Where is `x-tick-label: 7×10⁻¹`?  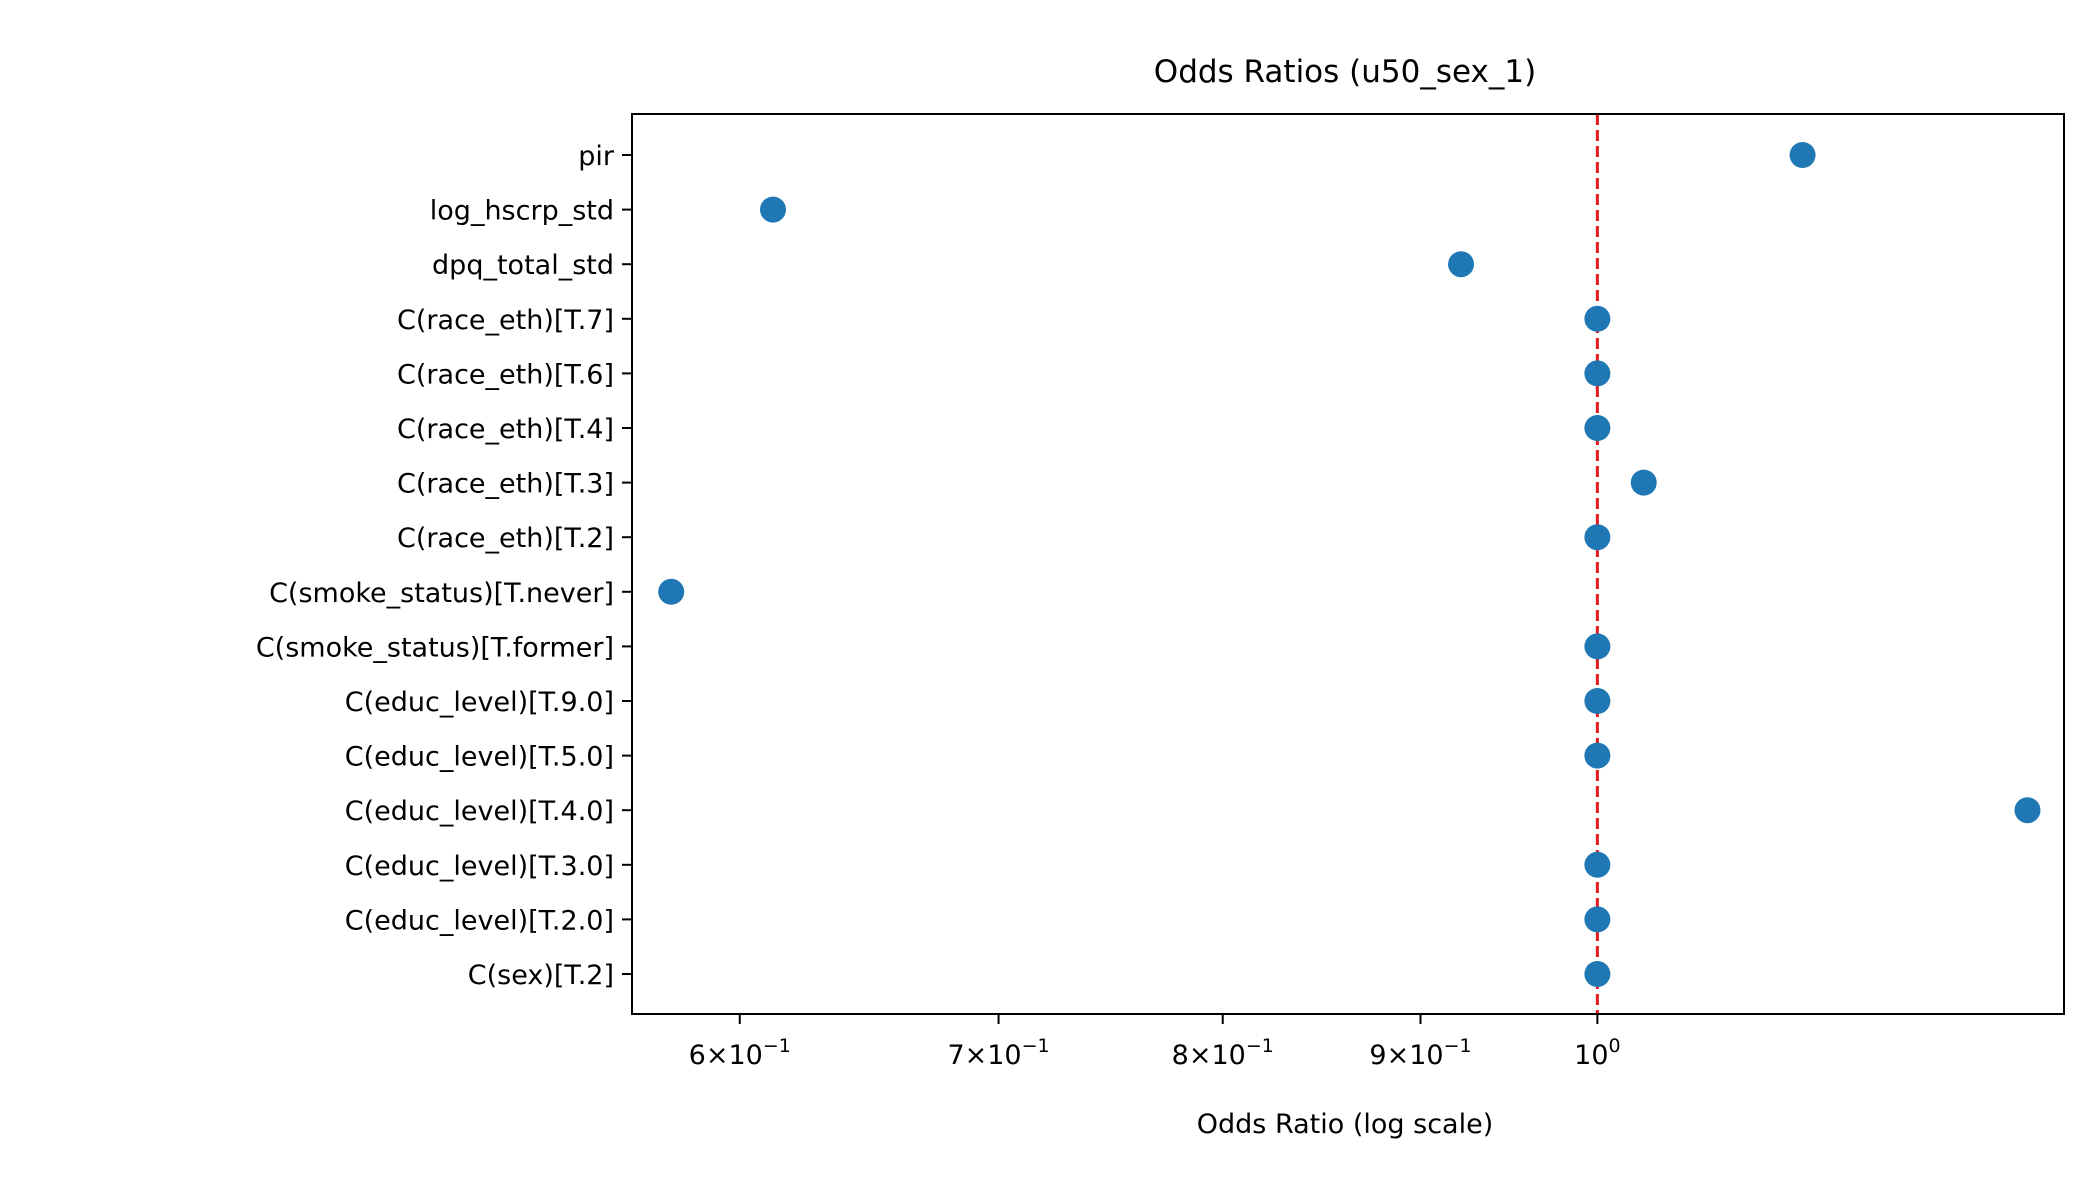
x-tick-label: 7×10⁻¹ is located at coordinates (998, 1053).